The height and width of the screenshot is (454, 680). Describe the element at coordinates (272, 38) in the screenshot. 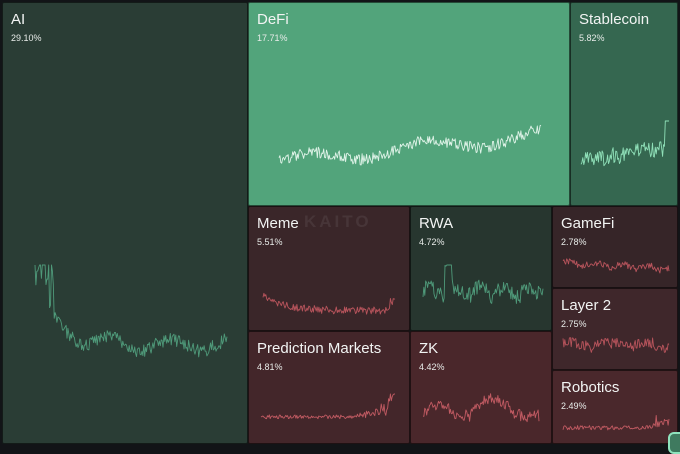

I see `tile-share: 17.71%` at that location.